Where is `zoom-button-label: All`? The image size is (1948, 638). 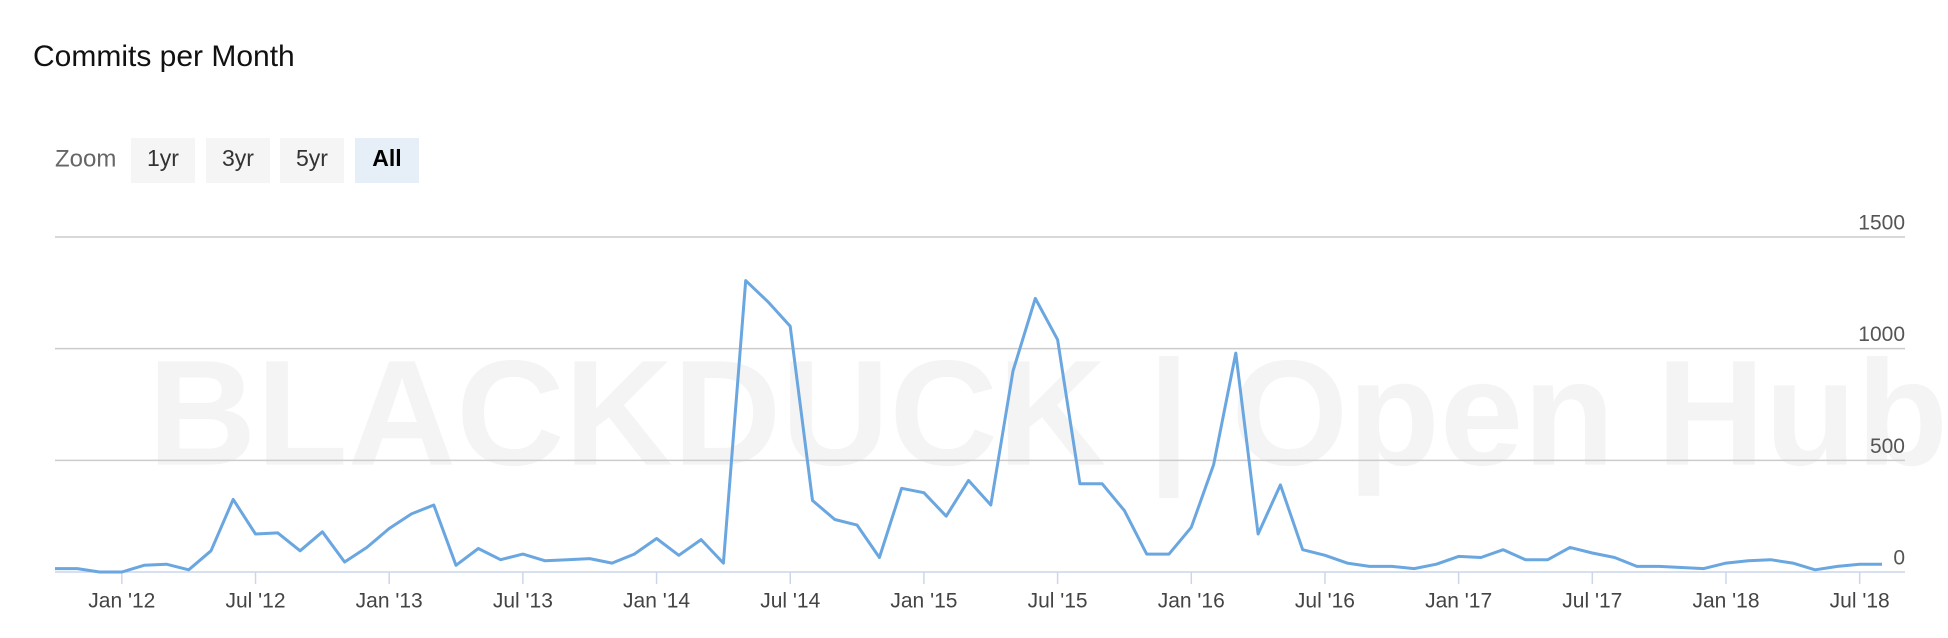
zoom-button-label: All is located at coordinates (386, 158).